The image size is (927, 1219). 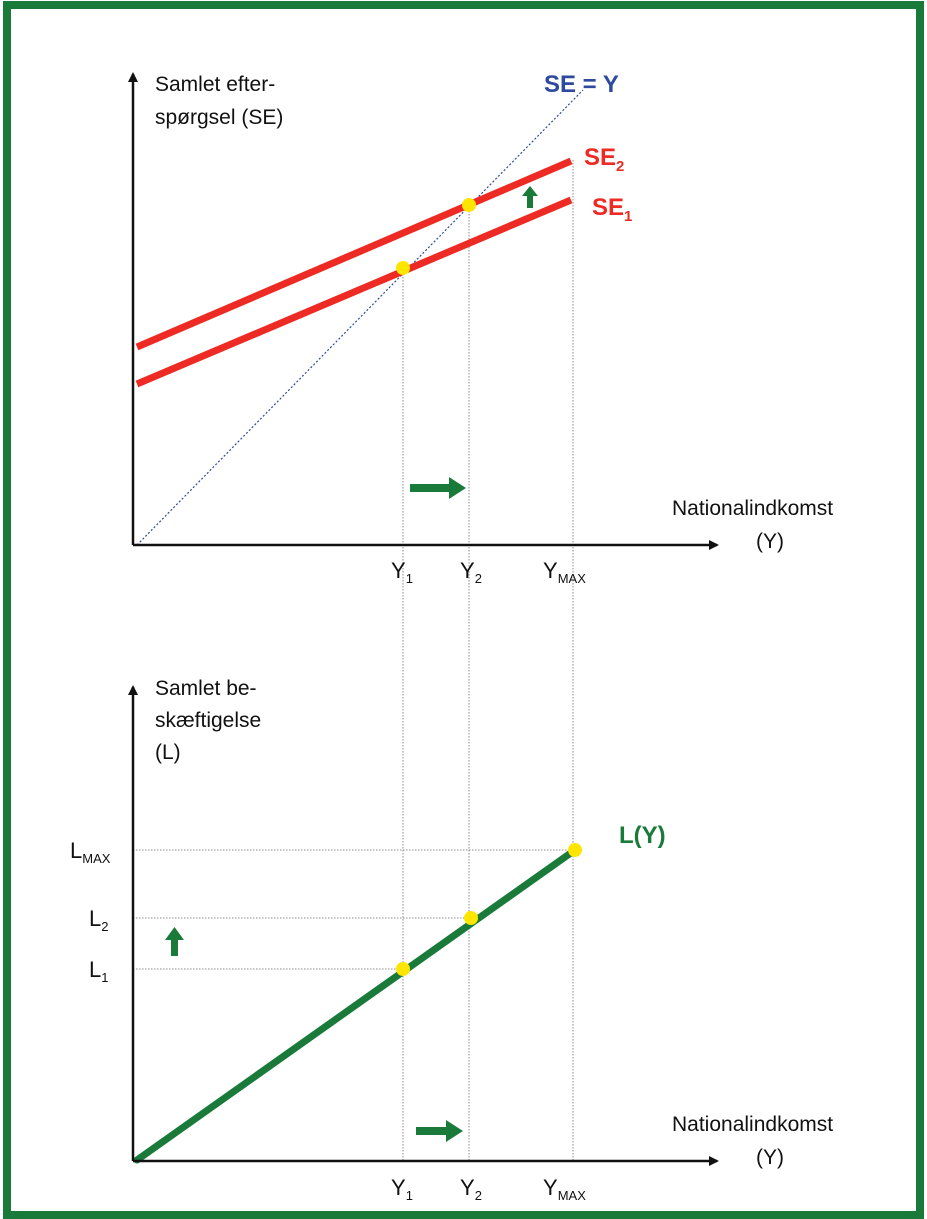 What do you see at coordinates (752, 1124) in the screenshot?
I see `bottom-x-axis-label-line1: Nationalindkomst` at bounding box center [752, 1124].